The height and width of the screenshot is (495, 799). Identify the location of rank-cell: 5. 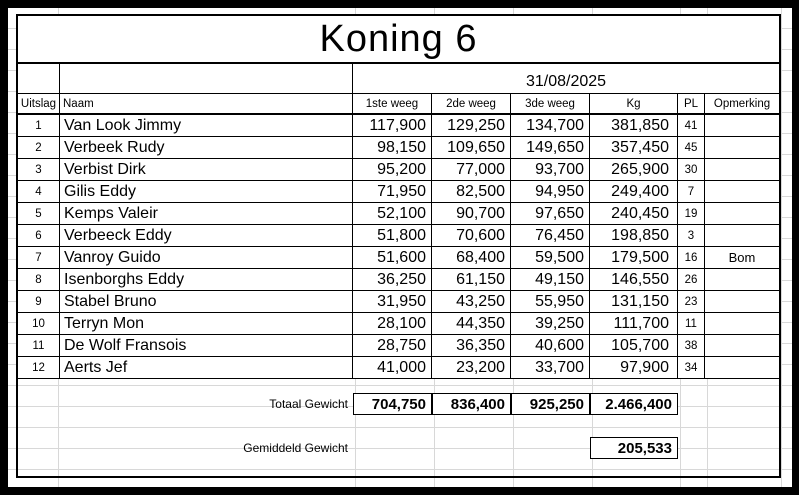
(39, 214).